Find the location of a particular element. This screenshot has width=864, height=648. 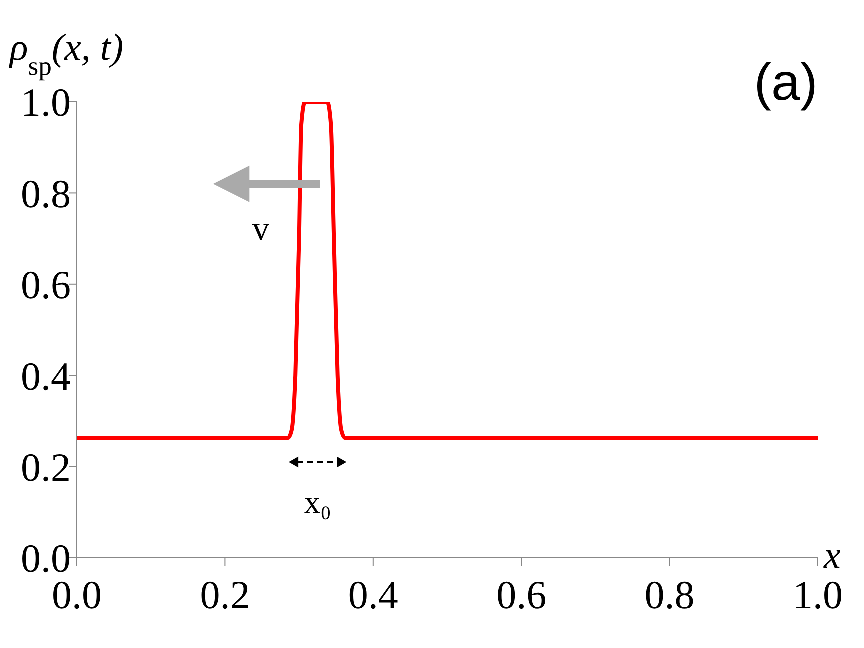

y-tick-label: 0.2 is located at coordinates (46, 467).